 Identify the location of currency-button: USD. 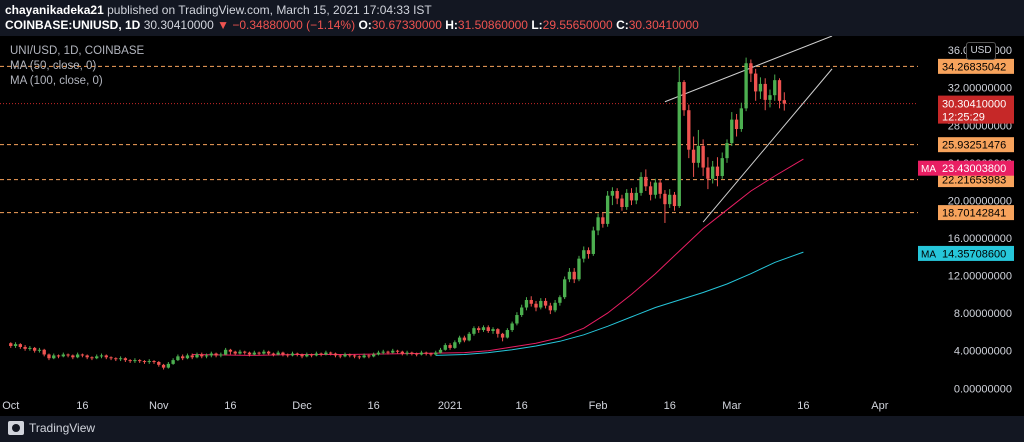
(981, 51).